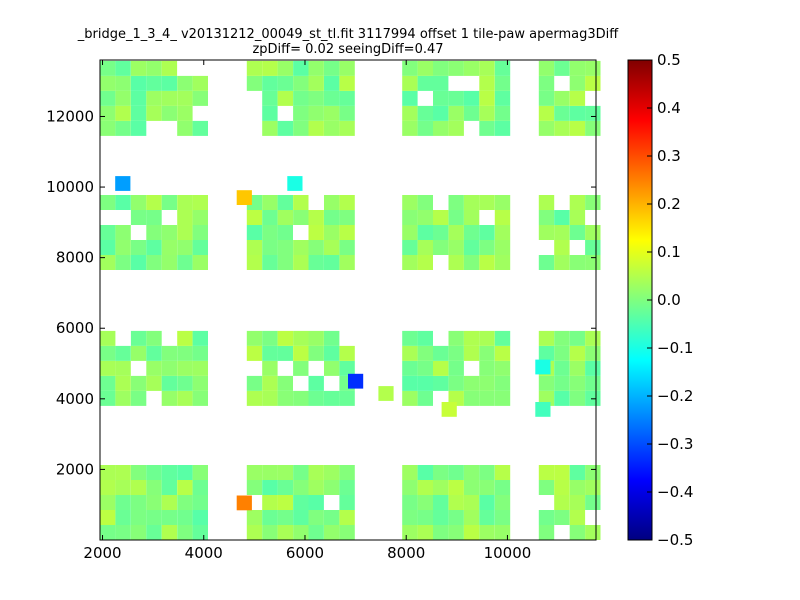 The height and width of the screenshot is (600, 800). I want to click on colorbar: 0.5 0.4 0.3 0.2 0.1 0.0 −0.1 −0.2 −0.3 −0.4 −0.5, so click(660, 300).